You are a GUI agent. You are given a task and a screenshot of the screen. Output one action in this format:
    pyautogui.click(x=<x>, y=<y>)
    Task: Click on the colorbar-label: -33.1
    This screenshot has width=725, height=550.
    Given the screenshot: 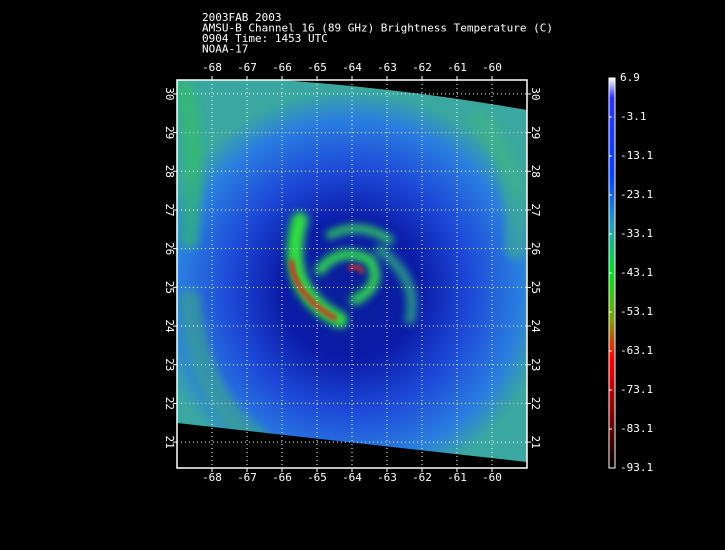 What is the action you would take?
    pyautogui.click(x=636, y=233)
    